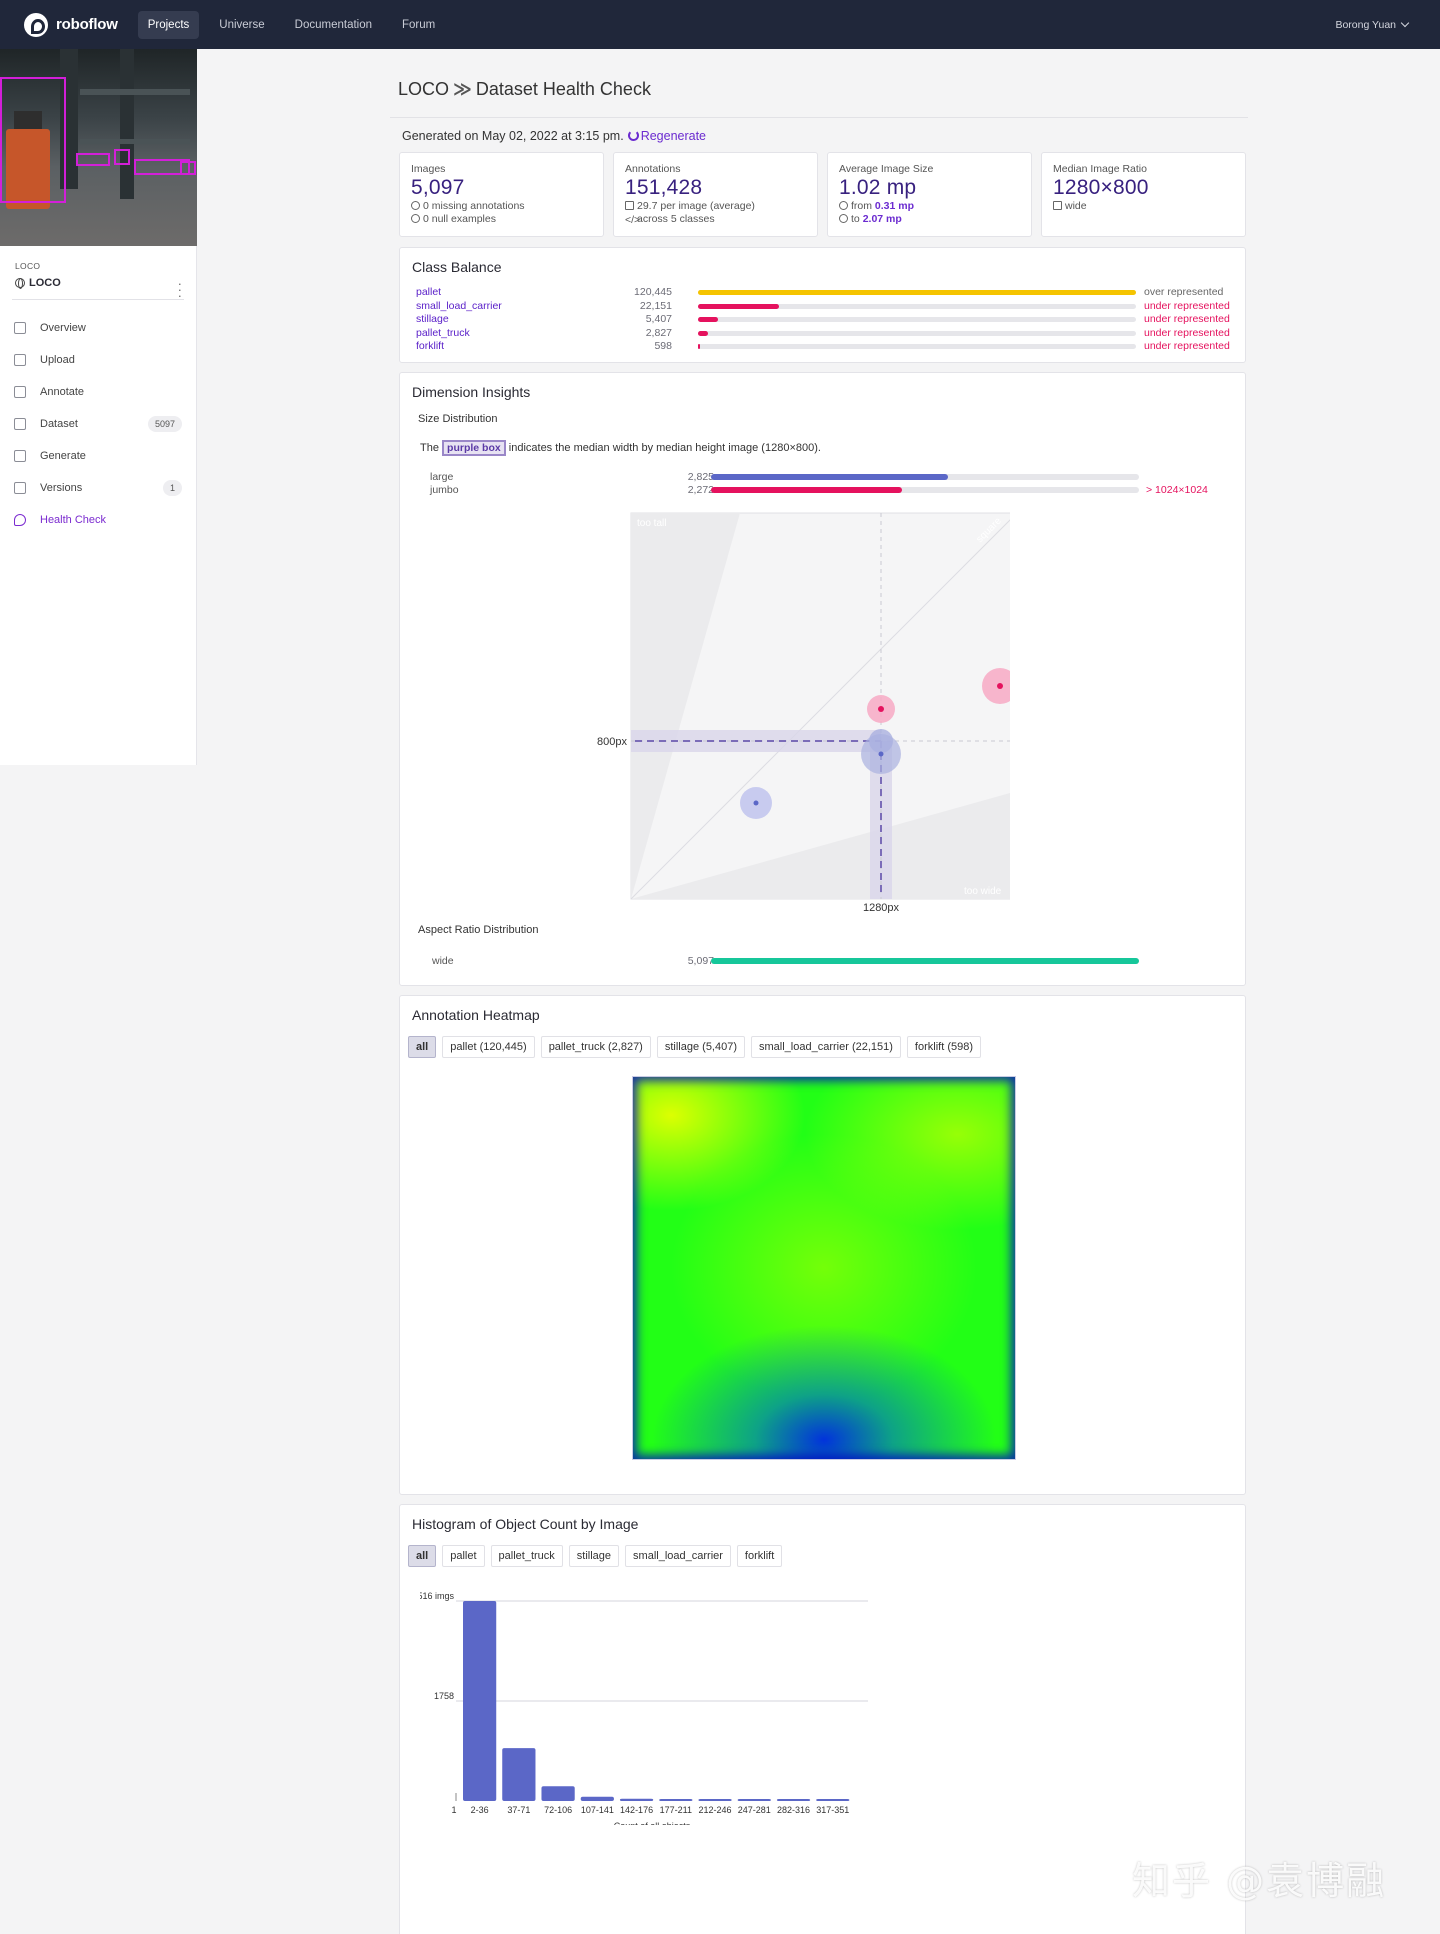 The height and width of the screenshot is (1934, 1440). Describe the element at coordinates (63, 456) in the screenshot. I see `sidebar-item-label: Generate` at that location.